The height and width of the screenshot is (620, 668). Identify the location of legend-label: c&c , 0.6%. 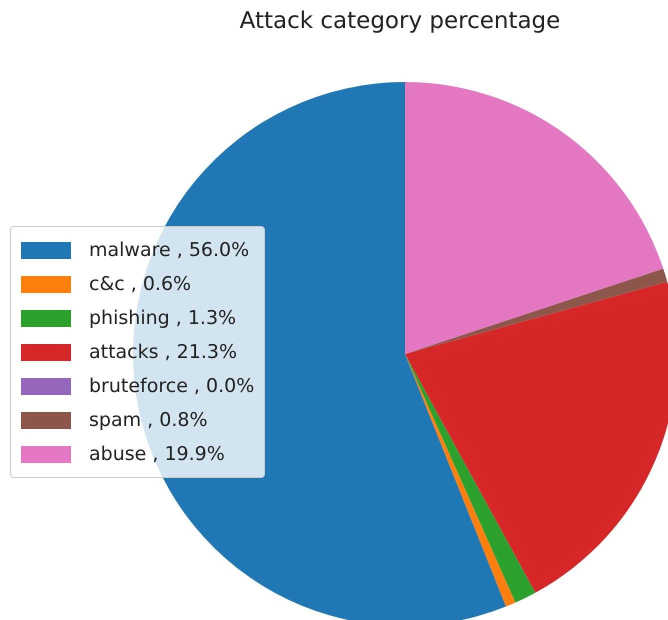
(140, 284).